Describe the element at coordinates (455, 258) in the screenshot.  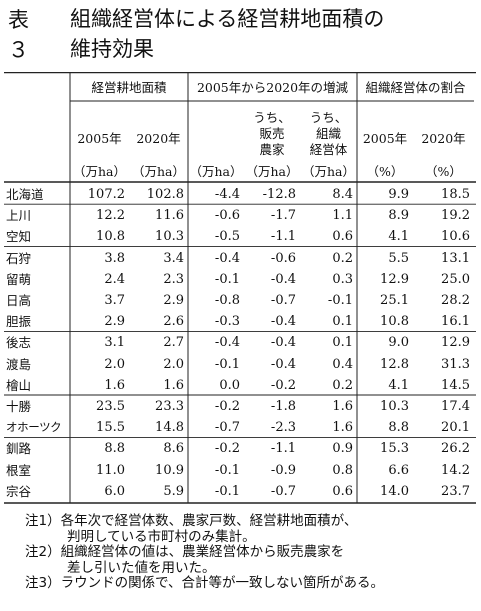
I see `table-cell: 13.1` at that location.